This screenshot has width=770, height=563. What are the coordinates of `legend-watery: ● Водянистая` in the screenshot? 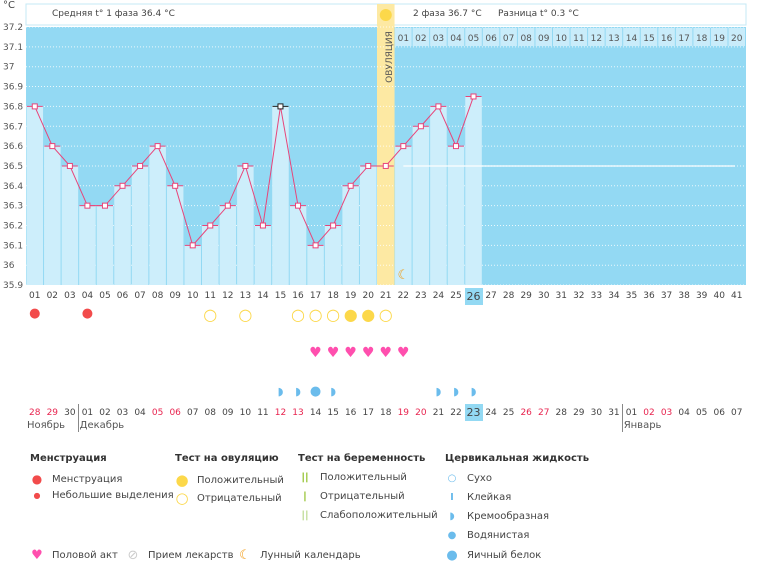 It's located at (487, 535).